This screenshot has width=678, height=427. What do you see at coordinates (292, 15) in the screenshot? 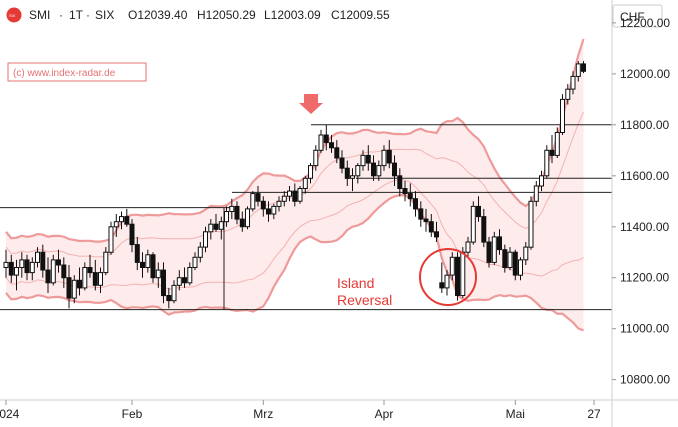
I see `low-value: L12003.09` at bounding box center [292, 15].